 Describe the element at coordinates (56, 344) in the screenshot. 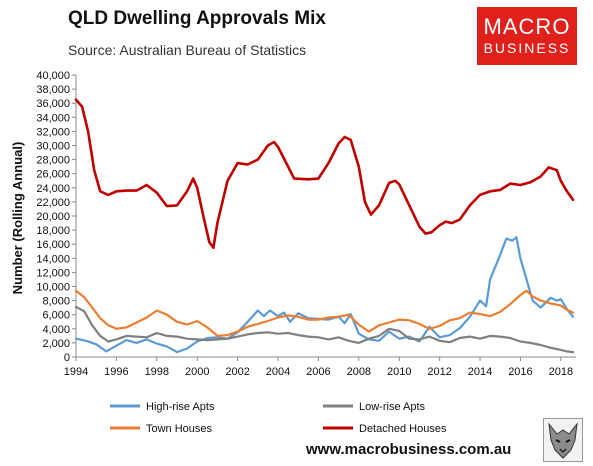

I see `y-tick-label: 2,000` at that location.